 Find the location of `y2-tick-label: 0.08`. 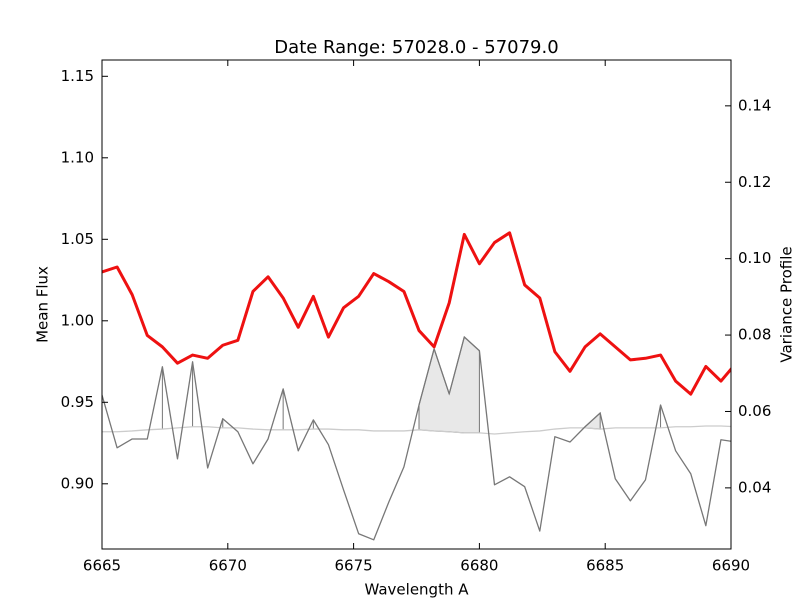

y2-tick-label: 0.08 is located at coordinates (754, 335).